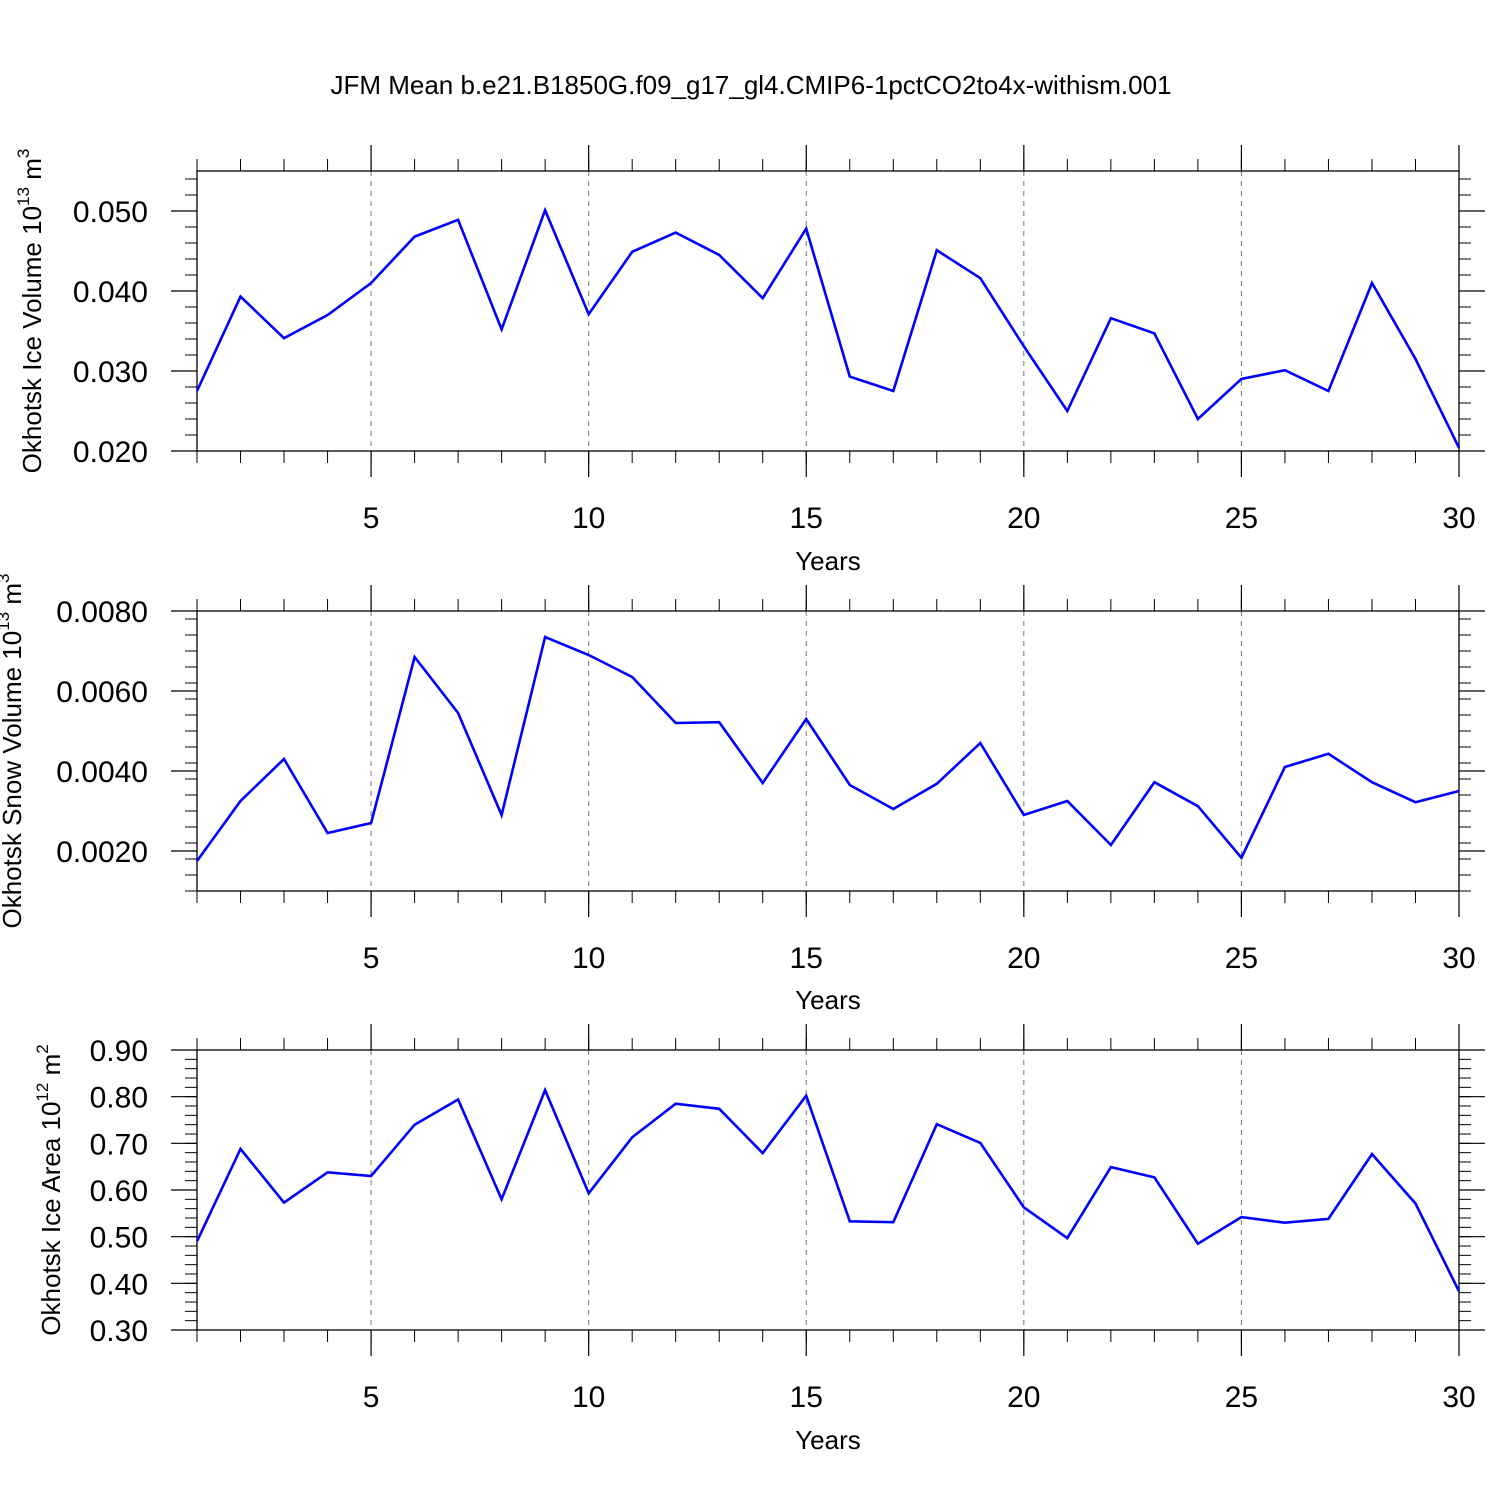 The image size is (1500, 1500). Describe the element at coordinates (119, 1331) in the screenshot. I see `y-tick-label: 0.30` at that location.